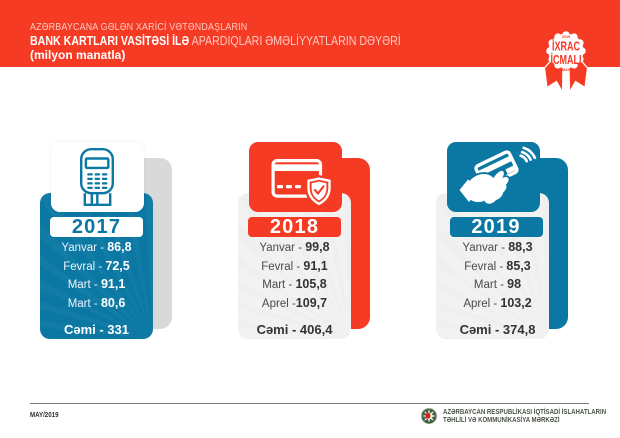 The height and width of the screenshot is (438, 620). What do you see at coordinates (566, 59) in the screenshot?
I see `svg-text: İCMALI` at bounding box center [566, 59].